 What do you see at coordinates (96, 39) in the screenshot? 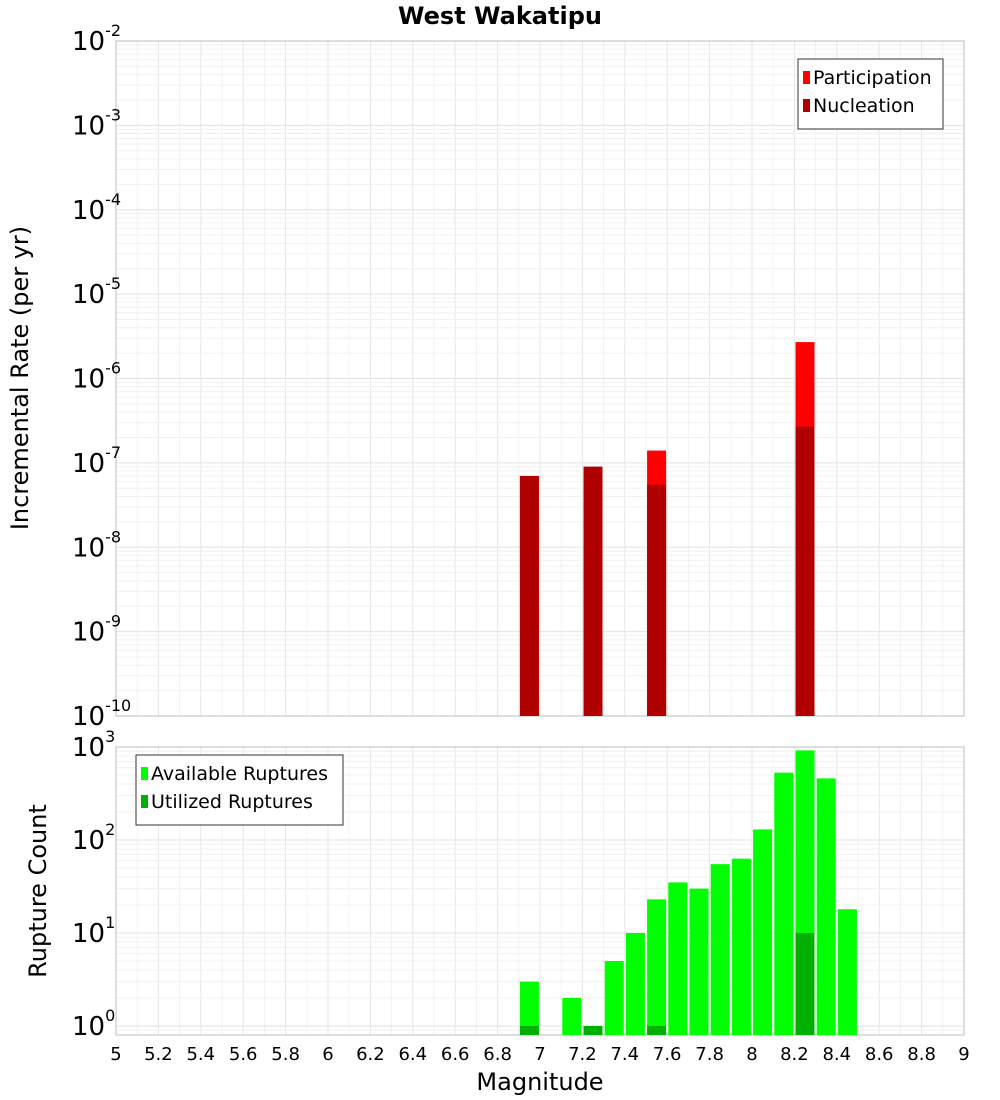
I see `top-y-tick-label-8: 10⁻²` at bounding box center [96, 39].